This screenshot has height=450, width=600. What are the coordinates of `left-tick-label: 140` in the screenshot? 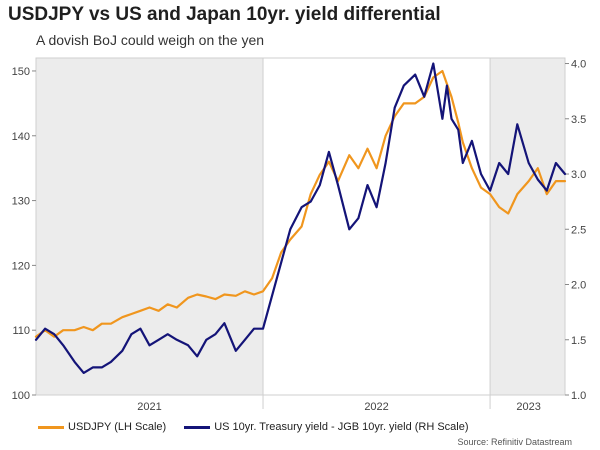 It's located at (21, 137).